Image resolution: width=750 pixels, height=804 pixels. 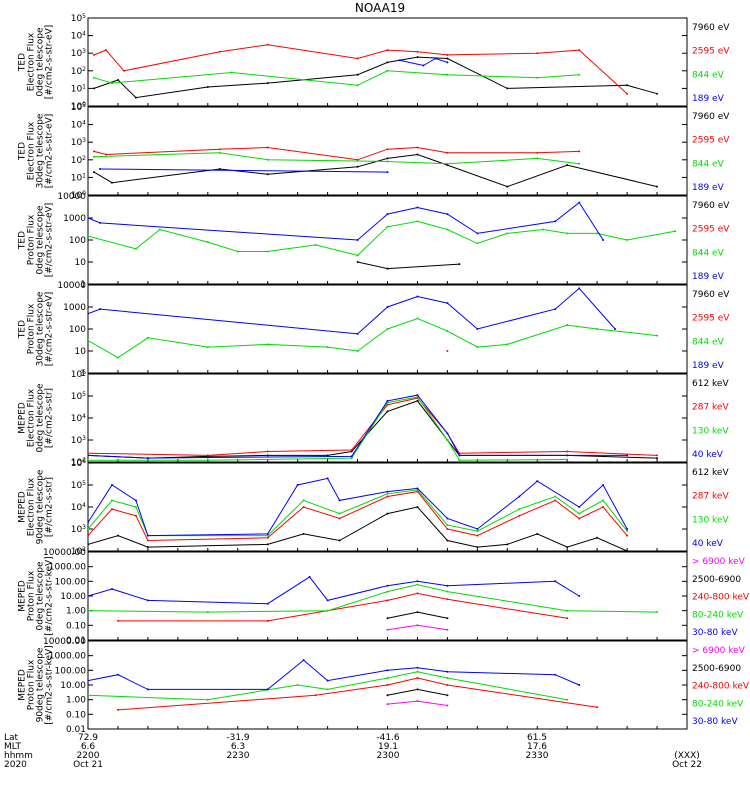 What do you see at coordinates (50, 151) in the screenshot?
I see `y-axis-label: [#/cm2-s-str-eV]` at bounding box center [50, 151].